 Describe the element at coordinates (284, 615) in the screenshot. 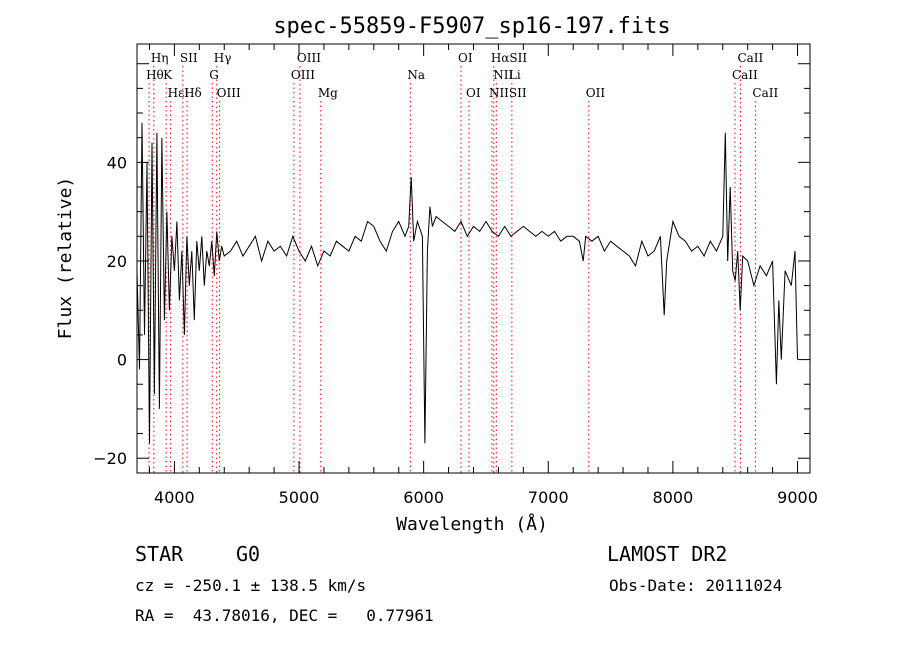

I see `coordinates-readout: RA = 43.78016, DEC = 0.77961` at that location.